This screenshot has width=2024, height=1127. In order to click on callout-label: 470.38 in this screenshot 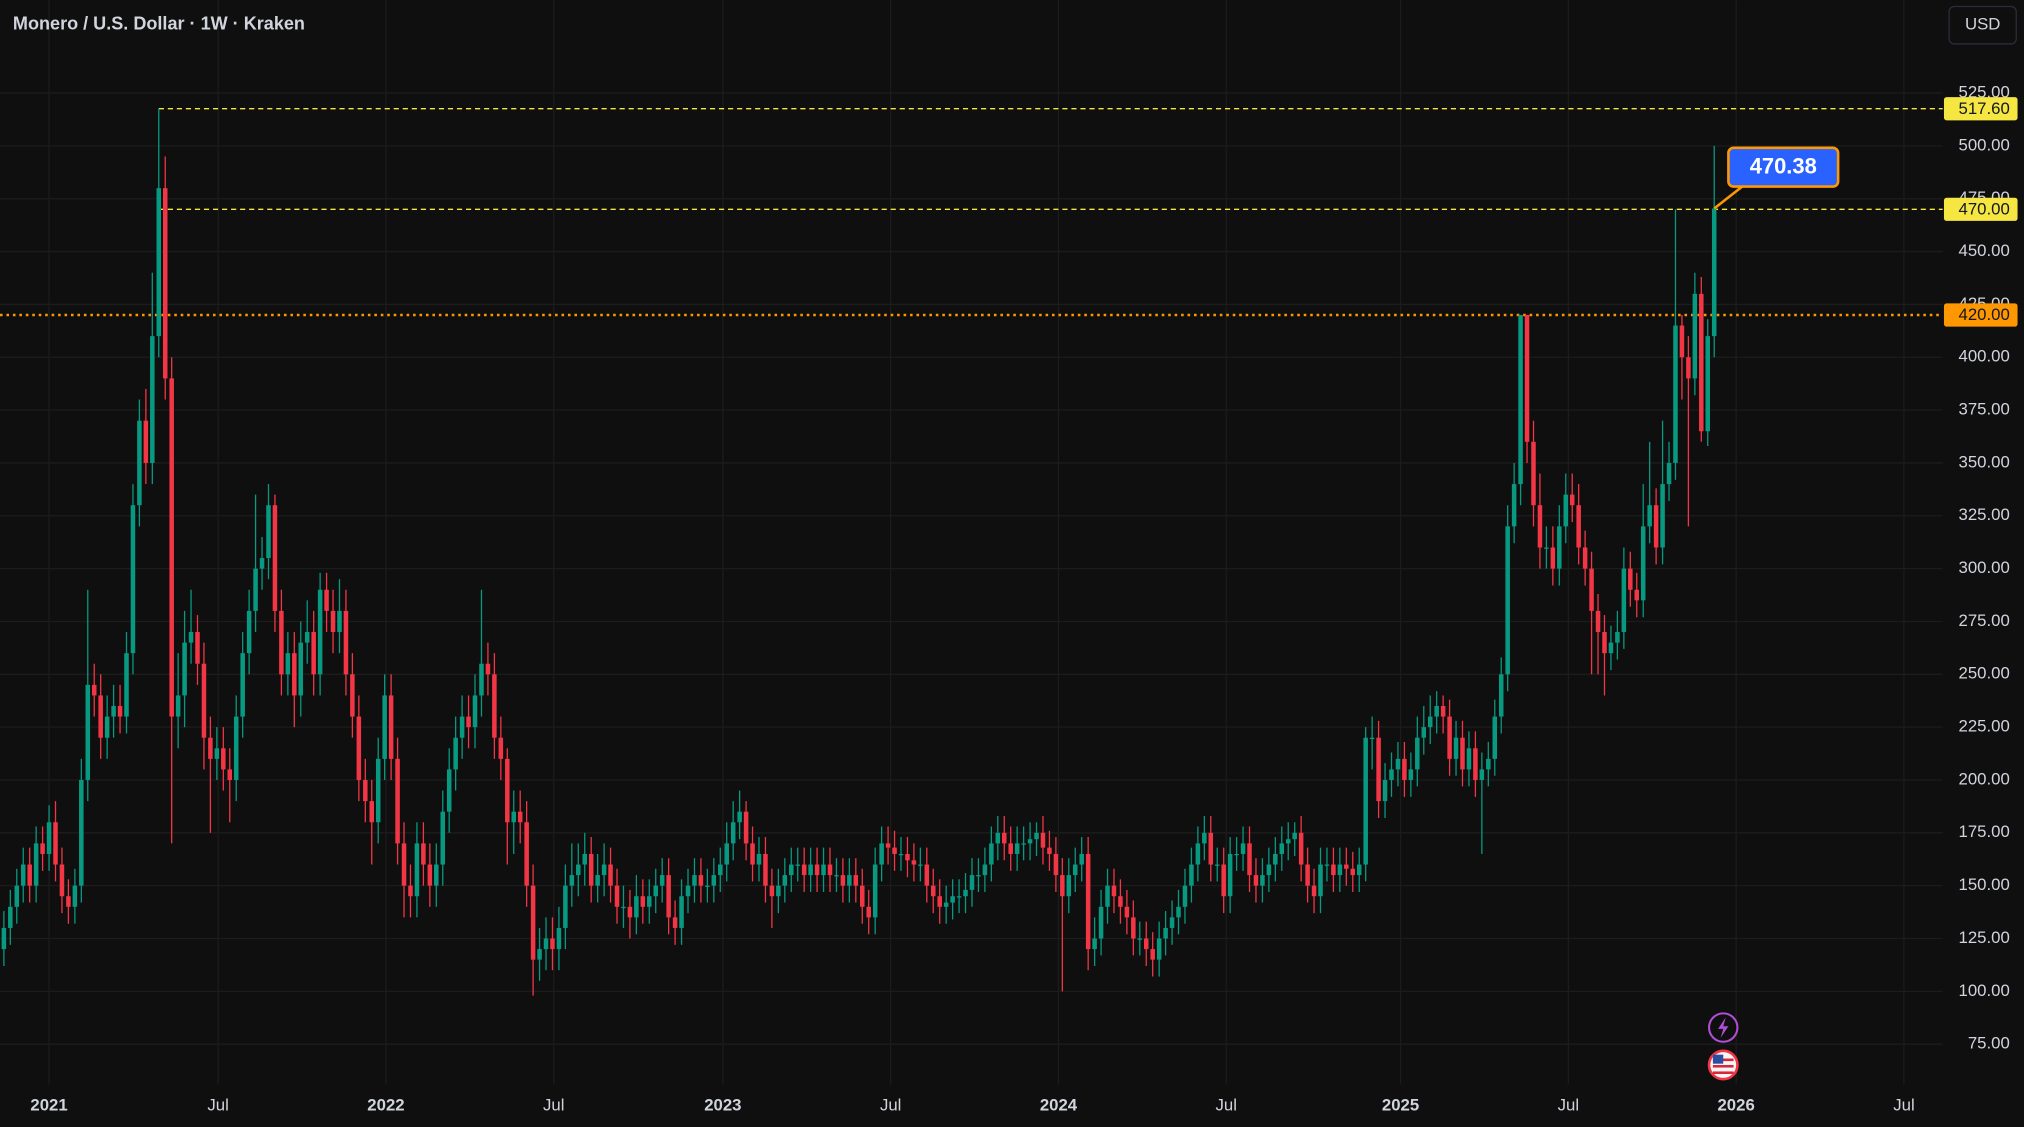, I will do `click(1783, 166)`.